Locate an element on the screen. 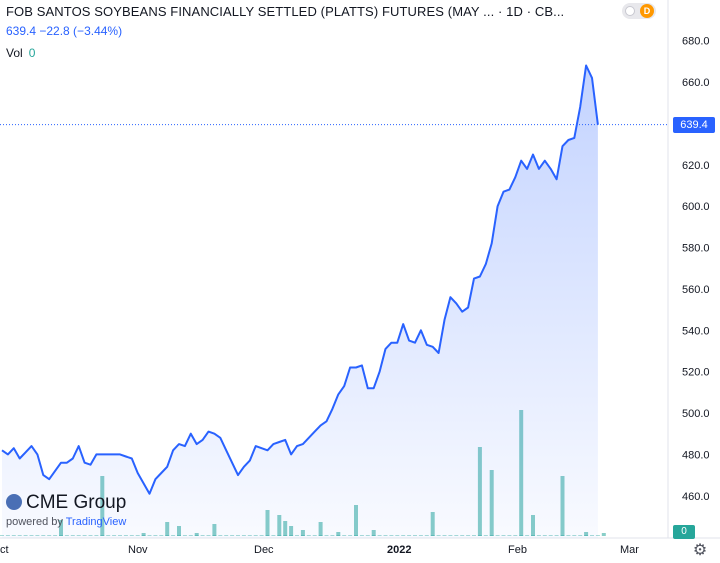  cme-logo: CME Group powered by TradingView is located at coordinates (66, 510).